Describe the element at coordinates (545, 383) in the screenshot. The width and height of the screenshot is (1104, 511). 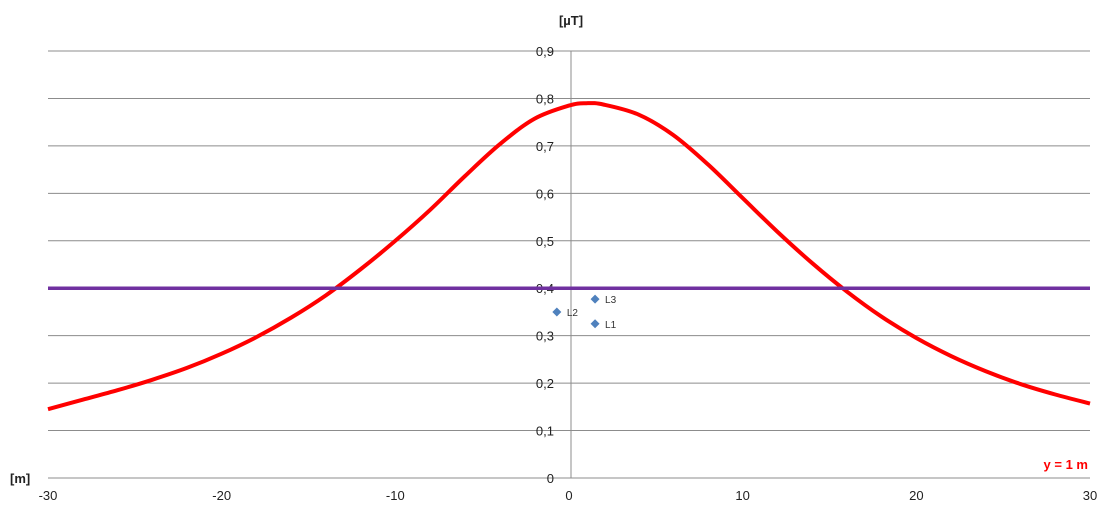
I see `y-tick-label: 0,2` at that location.